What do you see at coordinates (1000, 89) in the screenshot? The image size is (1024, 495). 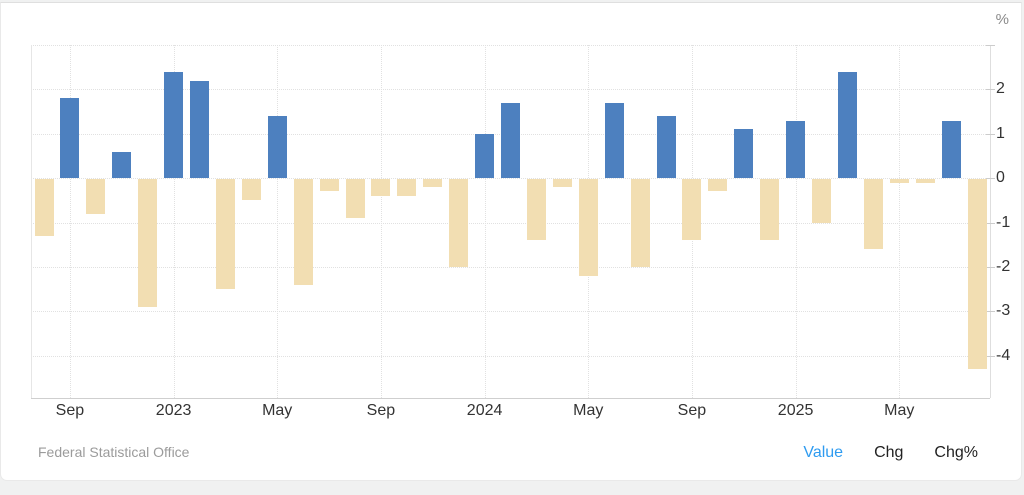 I see `y-tick-label-2: 2` at bounding box center [1000, 89].